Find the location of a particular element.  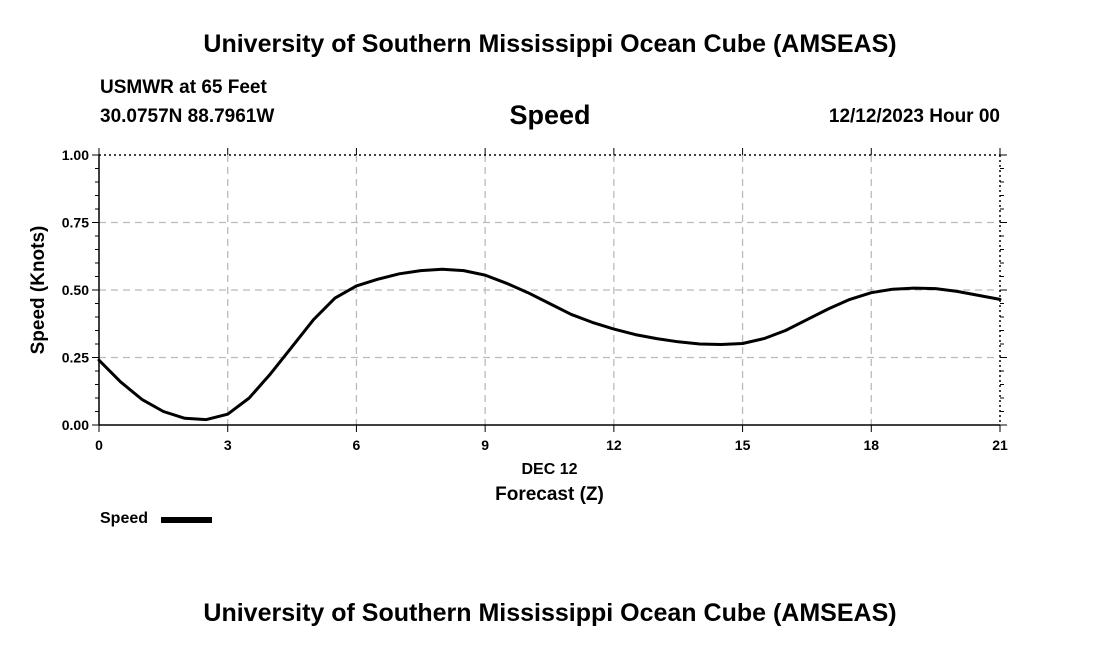

x-tick-label: 3 is located at coordinates (228, 445).